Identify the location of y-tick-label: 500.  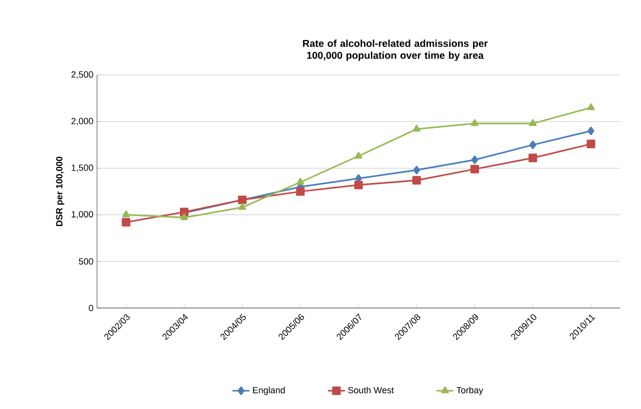
(86, 261).